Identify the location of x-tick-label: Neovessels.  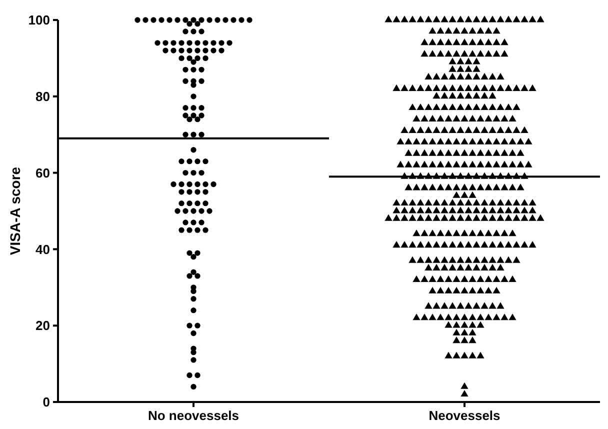
(464, 415).